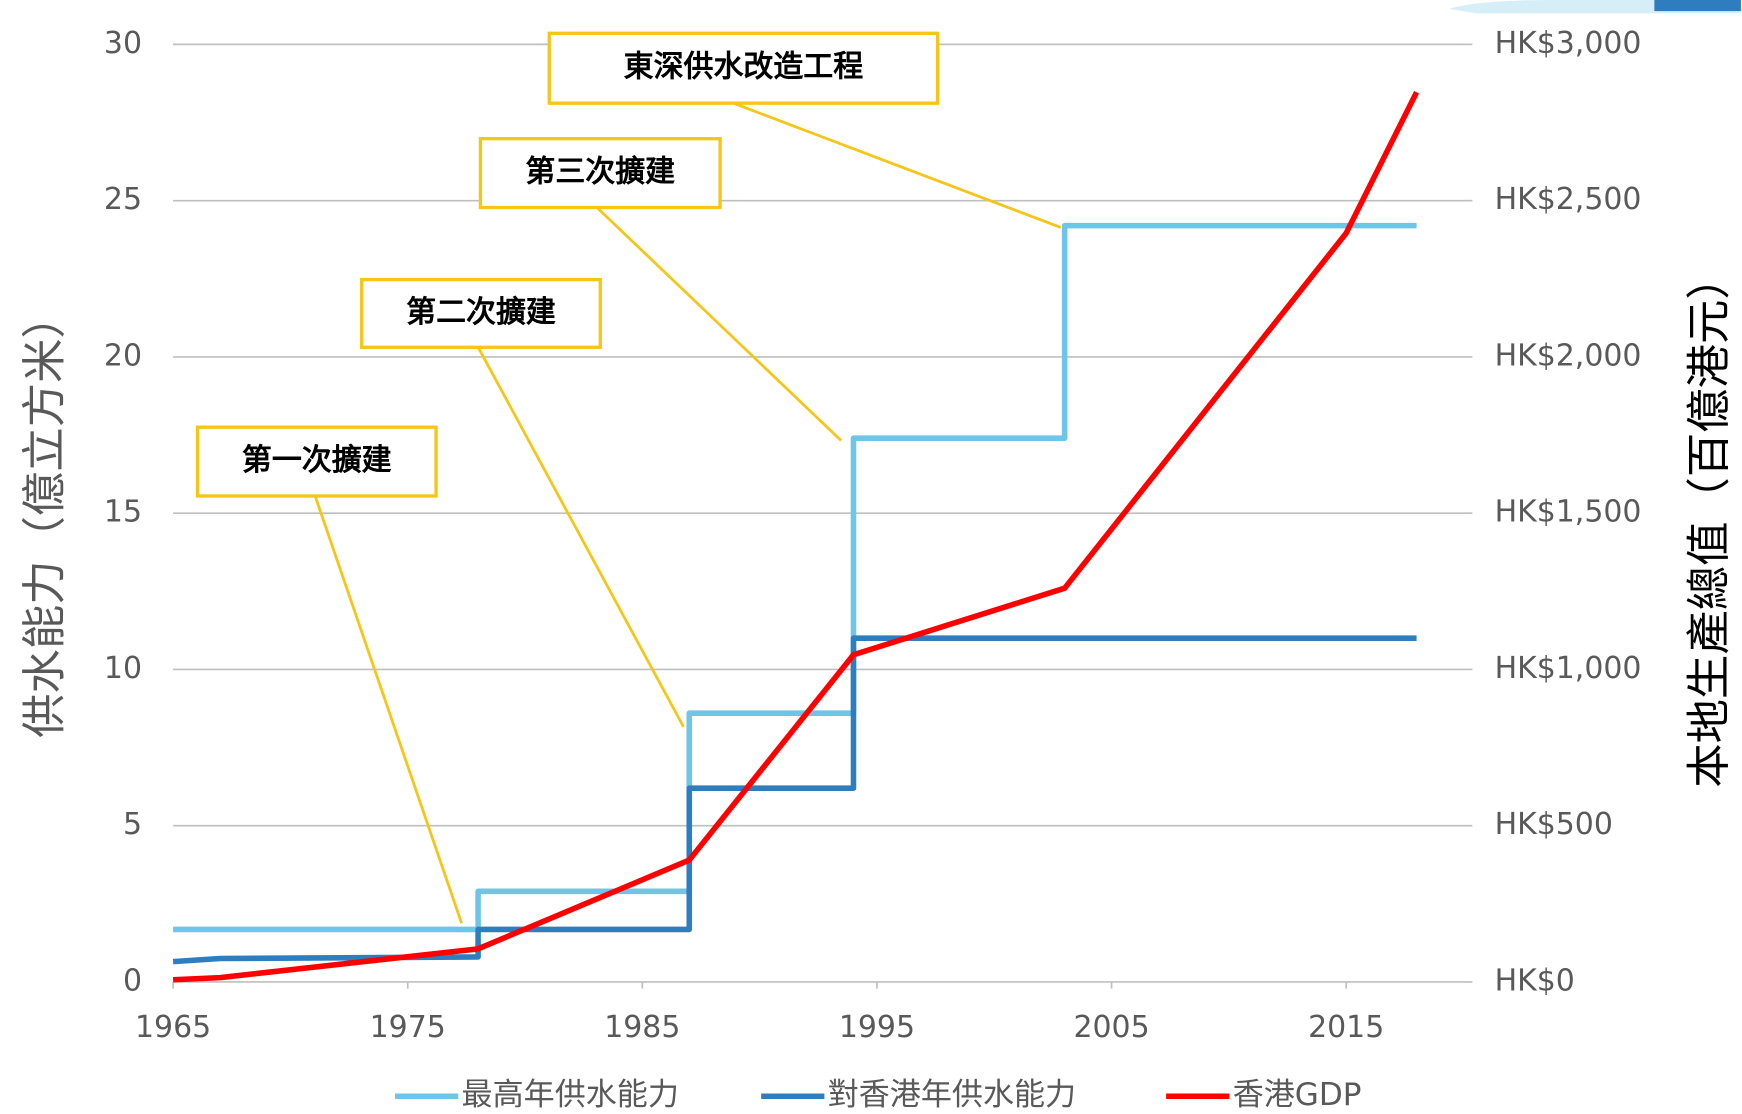  What do you see at coordinates (952, 1095) in the screenshot?
I see `legend-label: 對香港年供水能力` at bounding box center [952, 1095].